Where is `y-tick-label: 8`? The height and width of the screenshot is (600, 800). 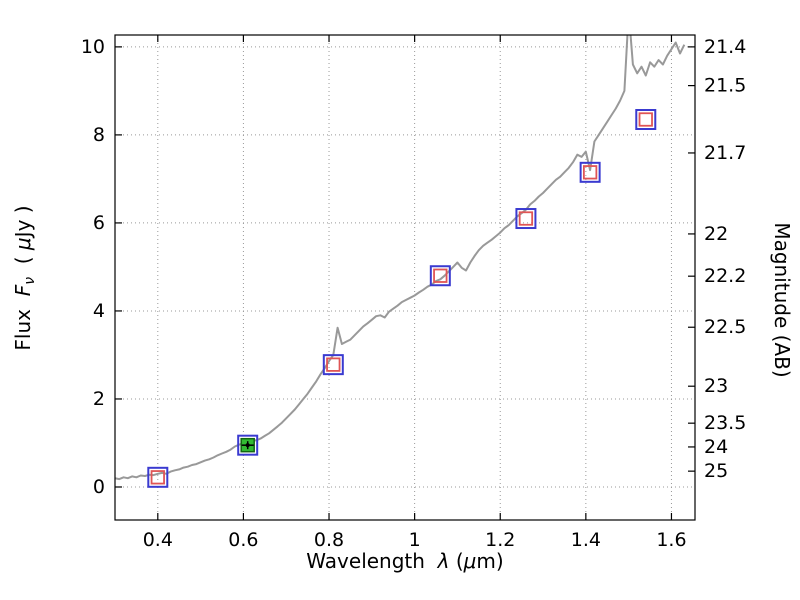 y-tick-label: 8 is located at coordinates (99, 135).